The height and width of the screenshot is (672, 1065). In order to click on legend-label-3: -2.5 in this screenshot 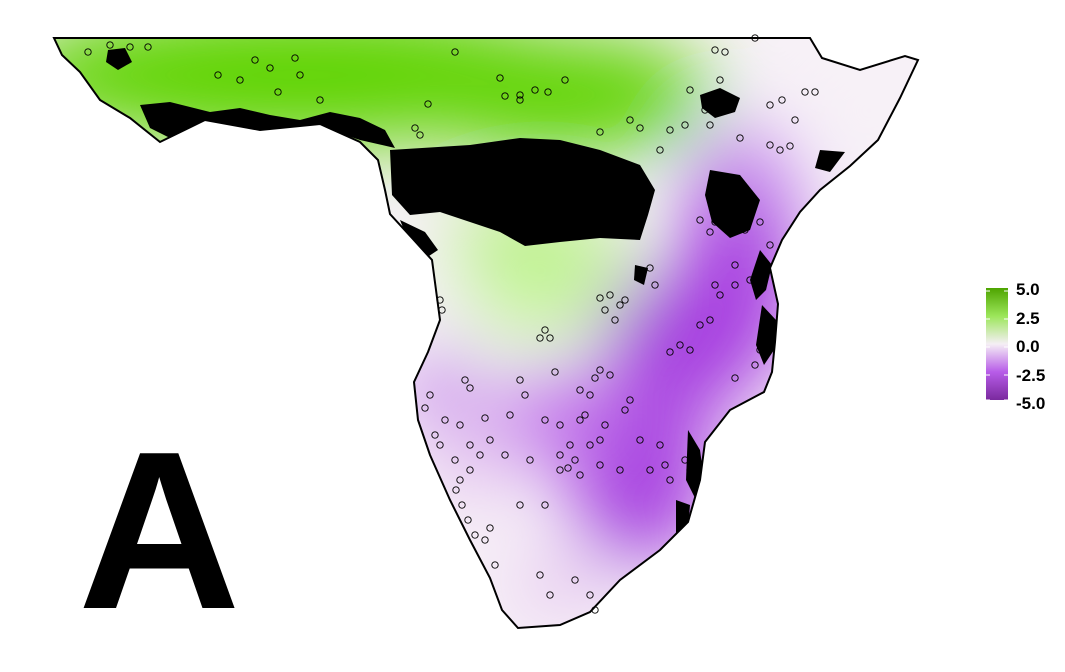, I will do `click(1031, 375)`.